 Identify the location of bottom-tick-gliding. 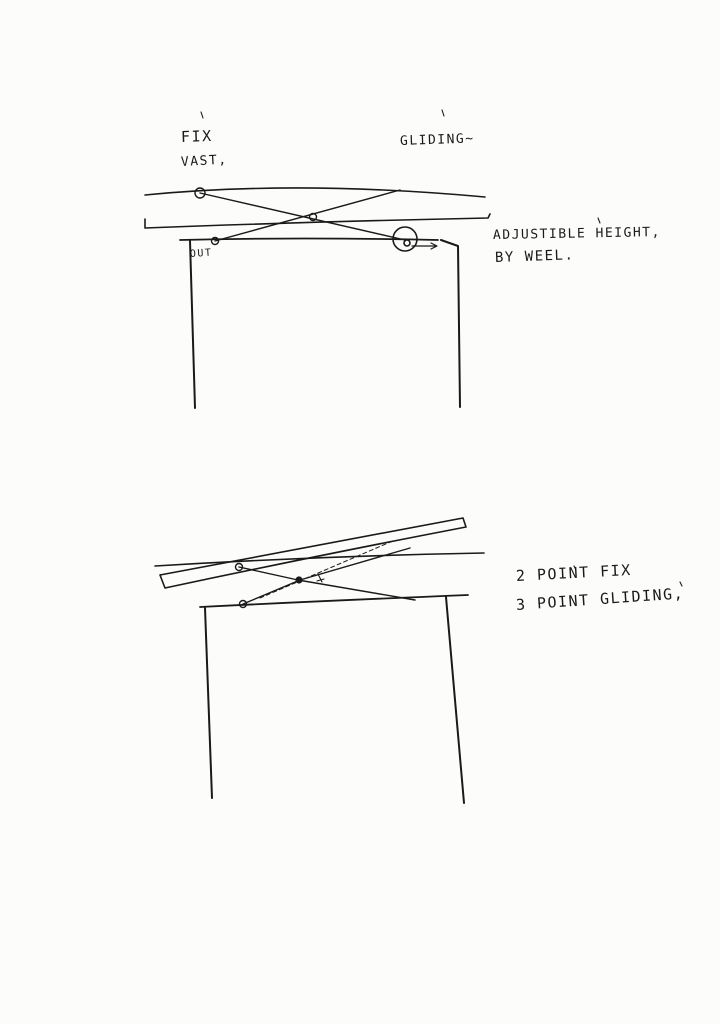
(681, 584).